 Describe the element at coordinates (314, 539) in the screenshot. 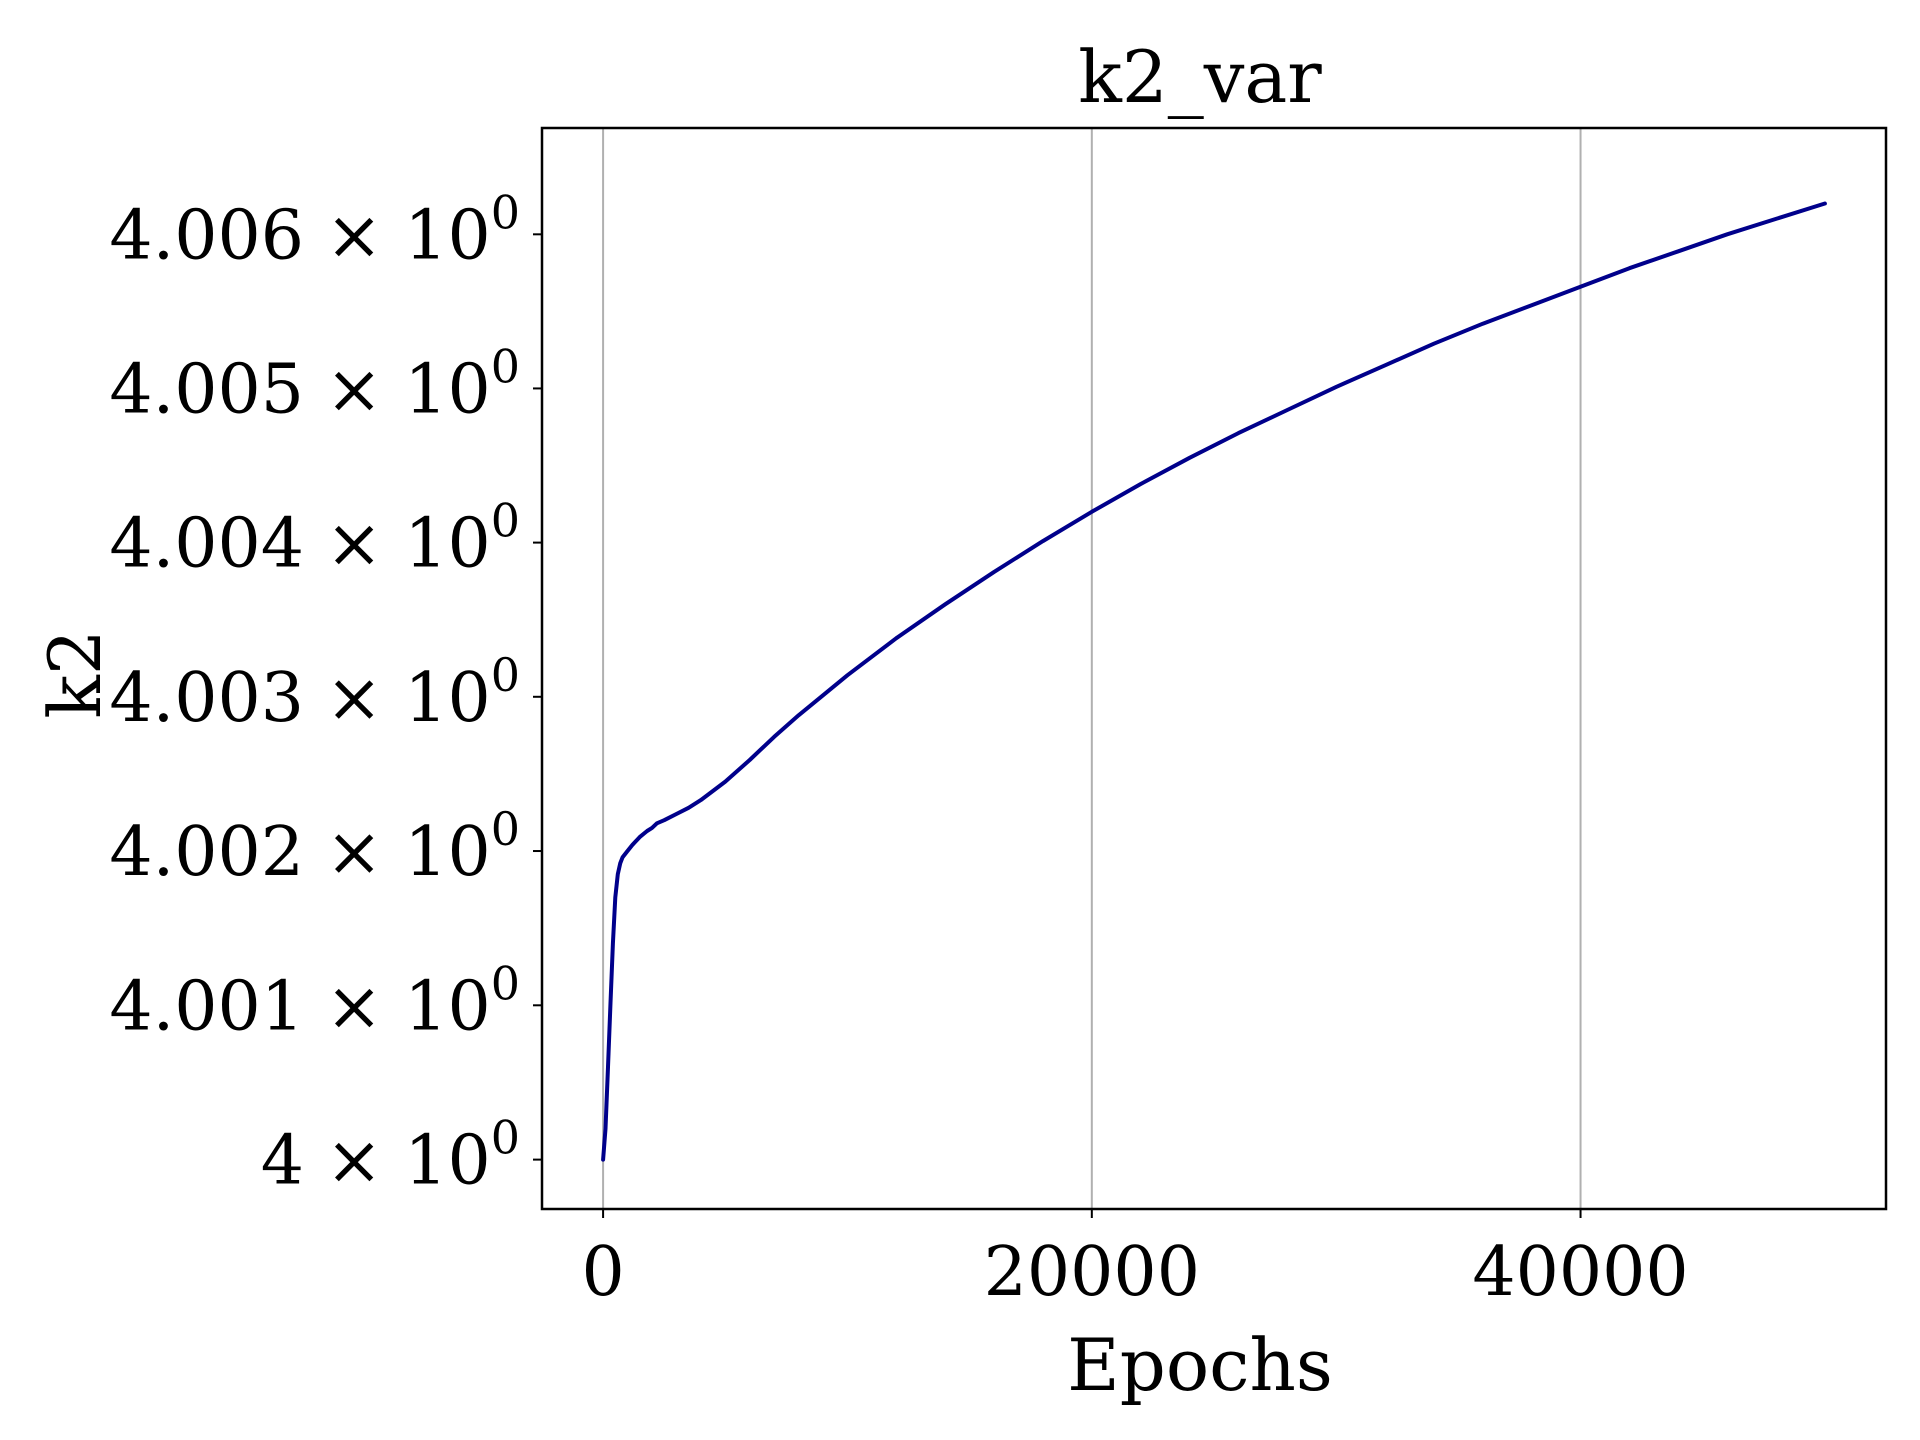

I see `y-tick-label-4: 4.004 × 100` at that location.